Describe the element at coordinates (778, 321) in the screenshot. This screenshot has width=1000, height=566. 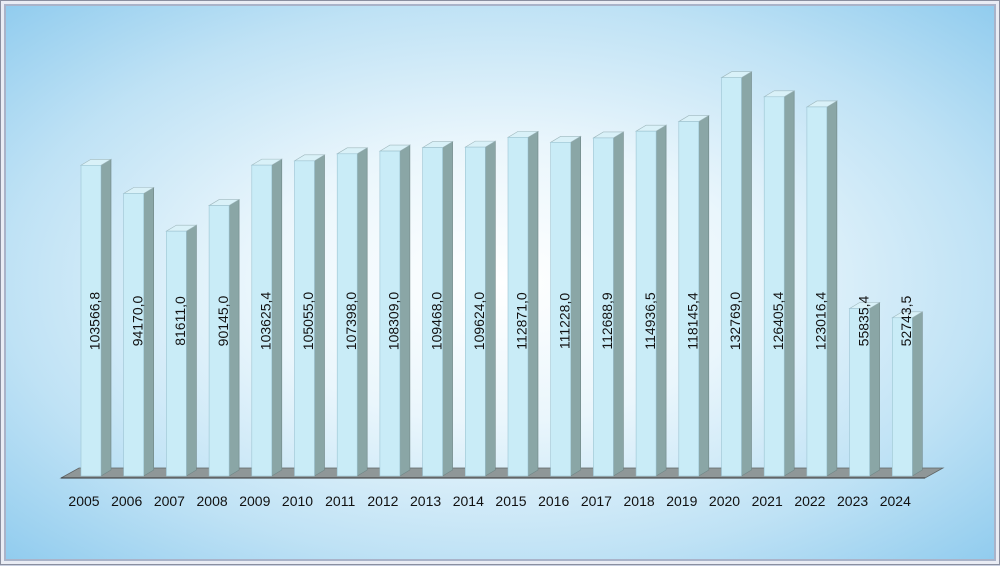
I see `data-label-2021: 126405,4` at that location.